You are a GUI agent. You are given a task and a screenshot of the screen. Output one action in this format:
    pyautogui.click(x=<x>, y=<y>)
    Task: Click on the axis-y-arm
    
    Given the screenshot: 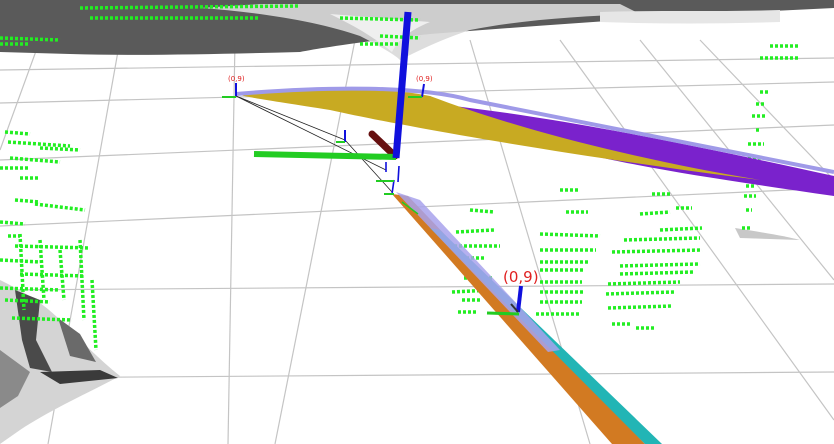 What is the action you would take?
    pyautogui.click(x=325, y=155)
    